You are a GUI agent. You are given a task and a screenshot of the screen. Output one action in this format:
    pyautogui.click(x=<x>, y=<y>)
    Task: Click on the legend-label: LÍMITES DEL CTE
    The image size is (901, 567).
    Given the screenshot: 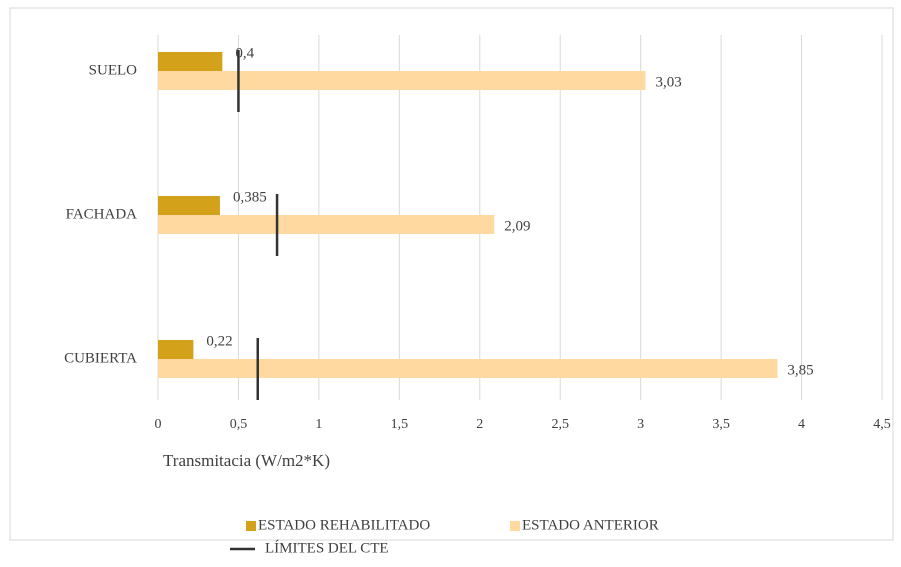 What is the action you would take?
    pyautogui.click(x=327, y=547)
    